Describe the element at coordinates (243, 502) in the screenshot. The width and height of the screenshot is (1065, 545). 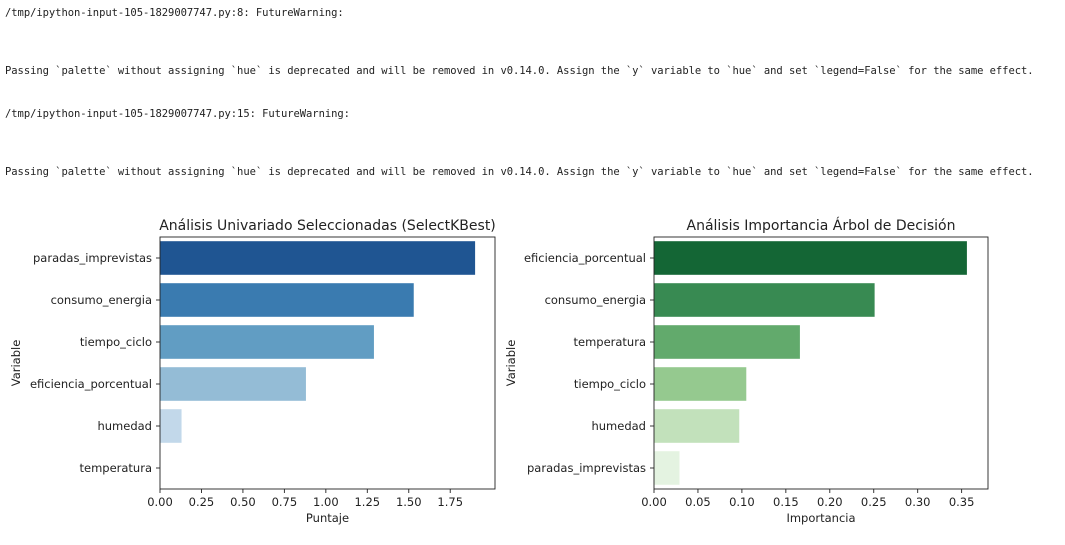
I see `x-tick-label: 0.50` at that location.